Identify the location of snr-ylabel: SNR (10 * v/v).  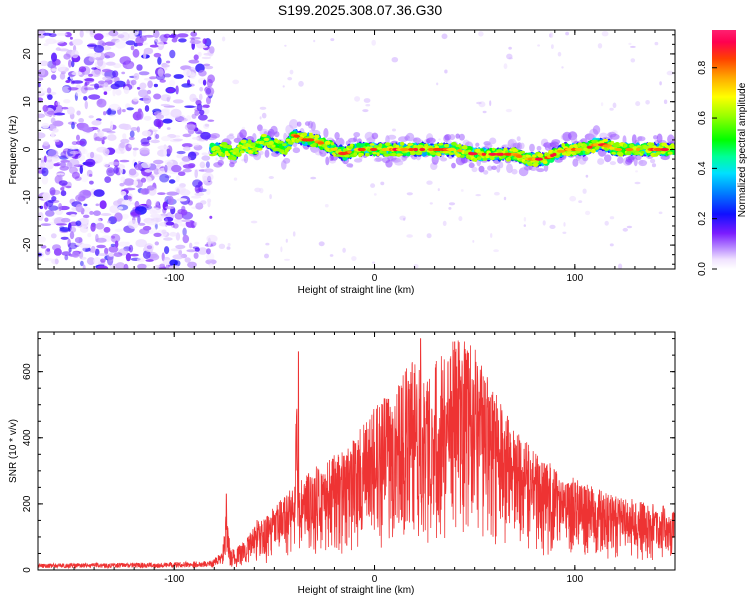
(13, 451).